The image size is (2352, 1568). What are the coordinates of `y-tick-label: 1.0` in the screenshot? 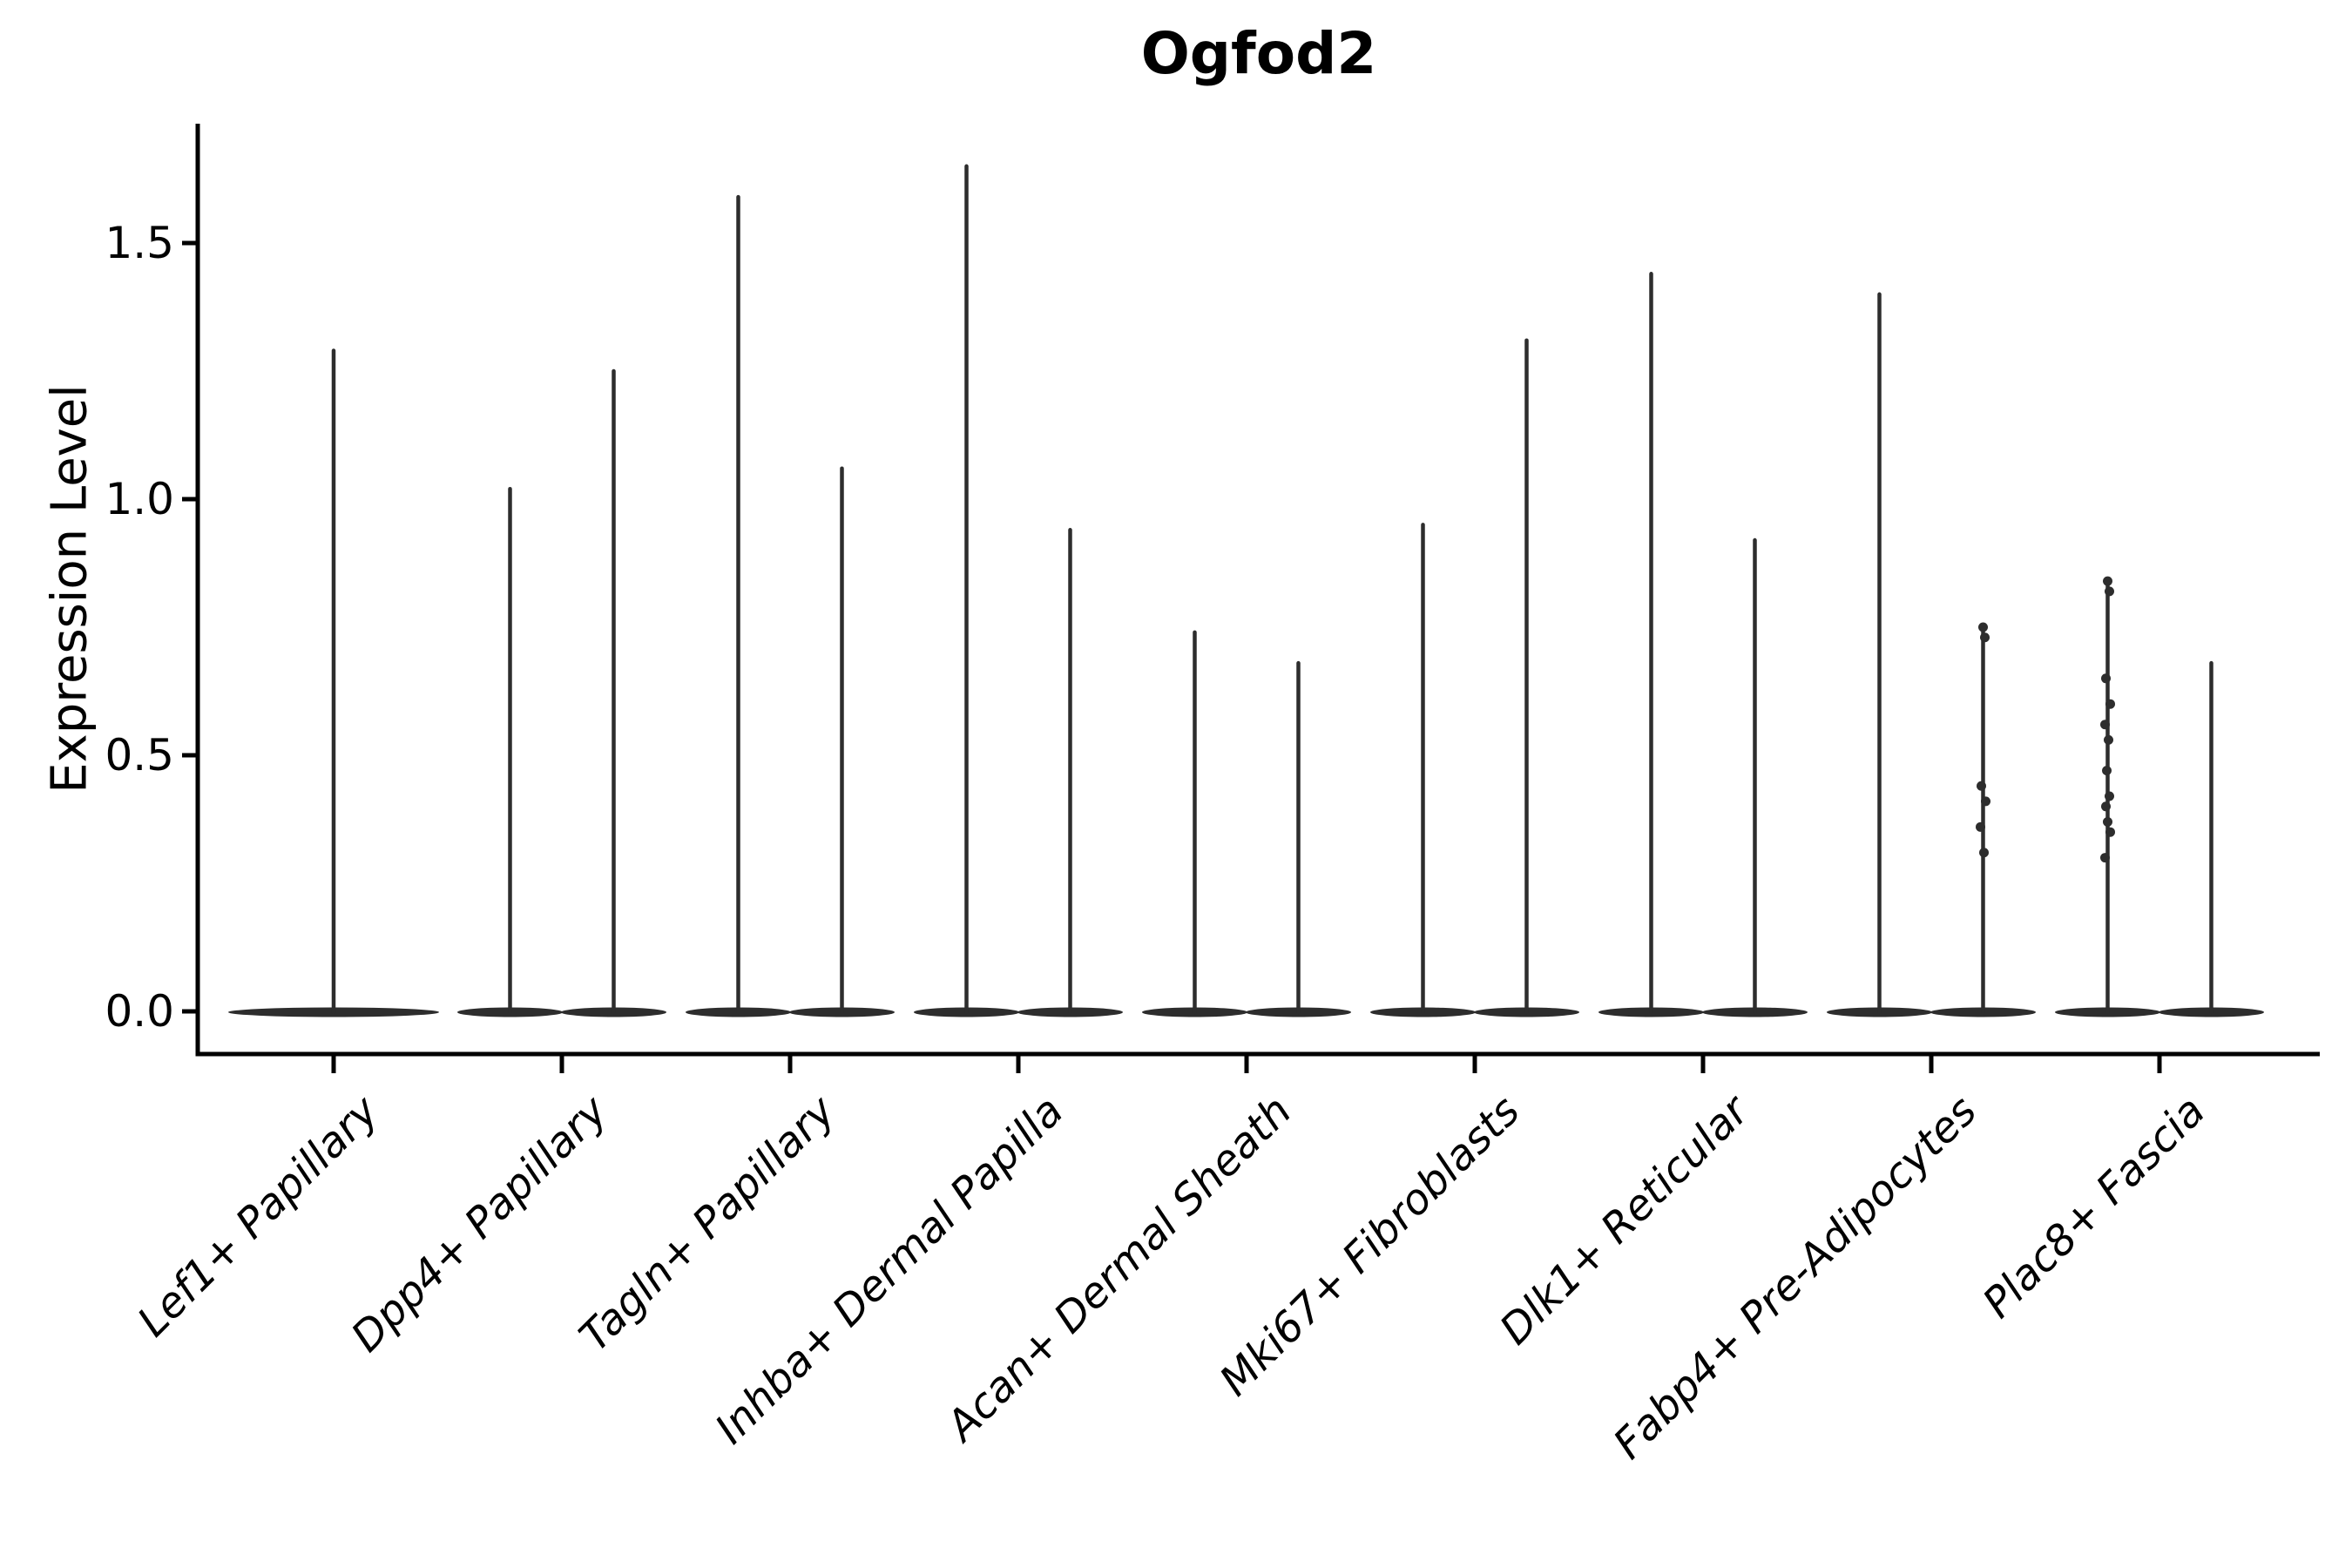 It's located at (139, 499).